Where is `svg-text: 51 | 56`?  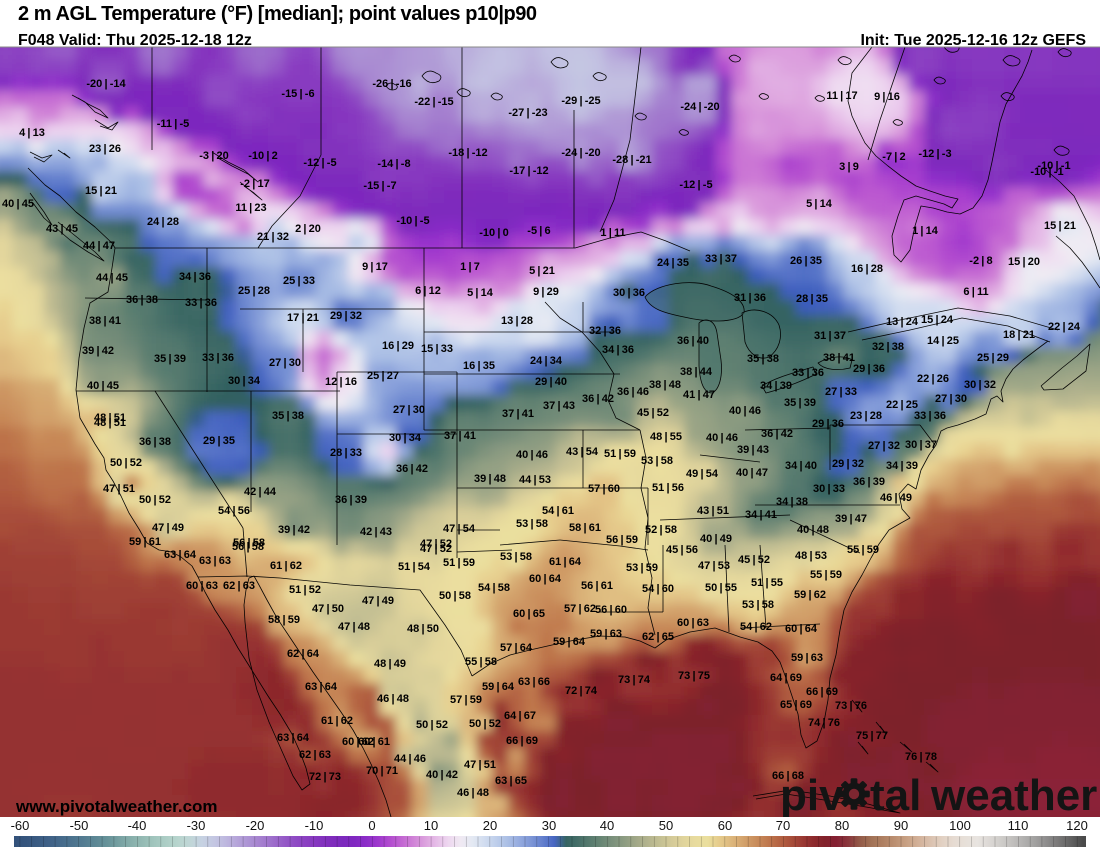
svg-text: 51 | 56 is located at coordinates (668, 488).